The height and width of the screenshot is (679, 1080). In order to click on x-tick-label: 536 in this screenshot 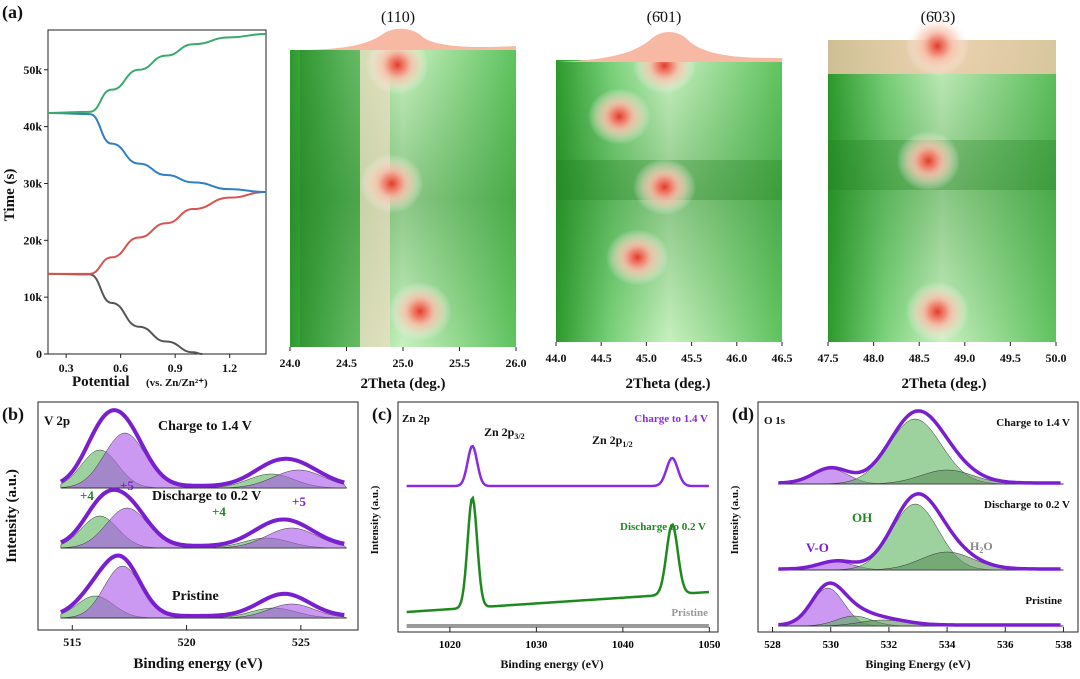, I will do `click(1005, 645)`.